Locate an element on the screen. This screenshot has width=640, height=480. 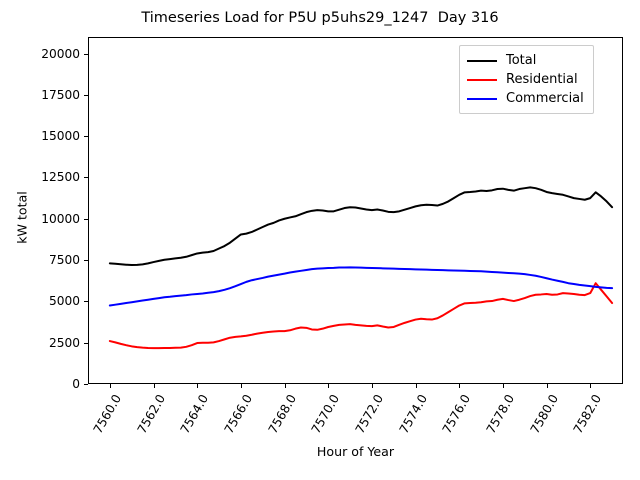
y-tick-label: 12500 is located at coordinates (60, 177).